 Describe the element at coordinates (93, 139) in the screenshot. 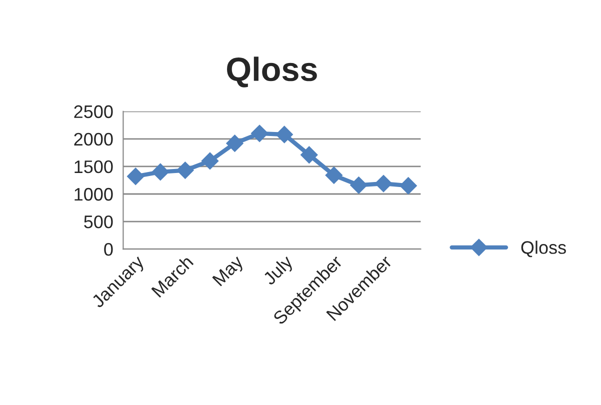

I see `y-tick-label: 2000` at that location.